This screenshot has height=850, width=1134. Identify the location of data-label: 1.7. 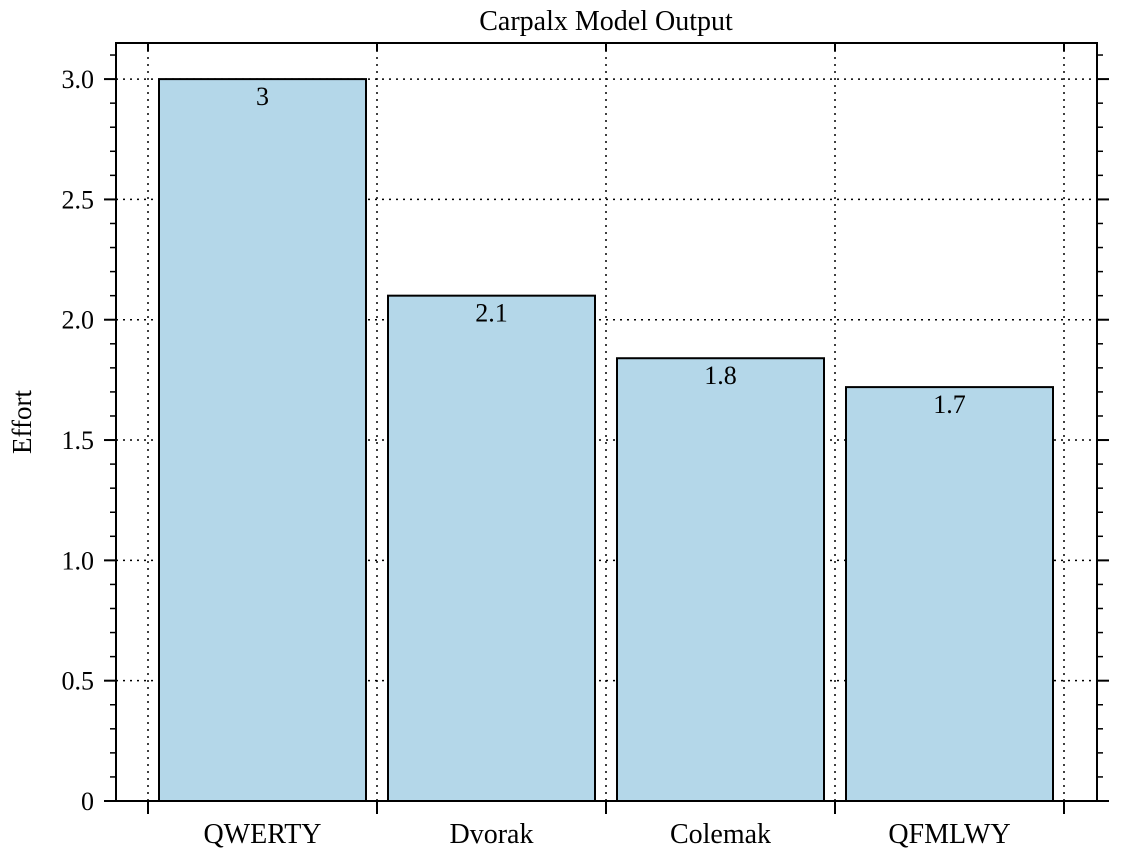
(949, 404).